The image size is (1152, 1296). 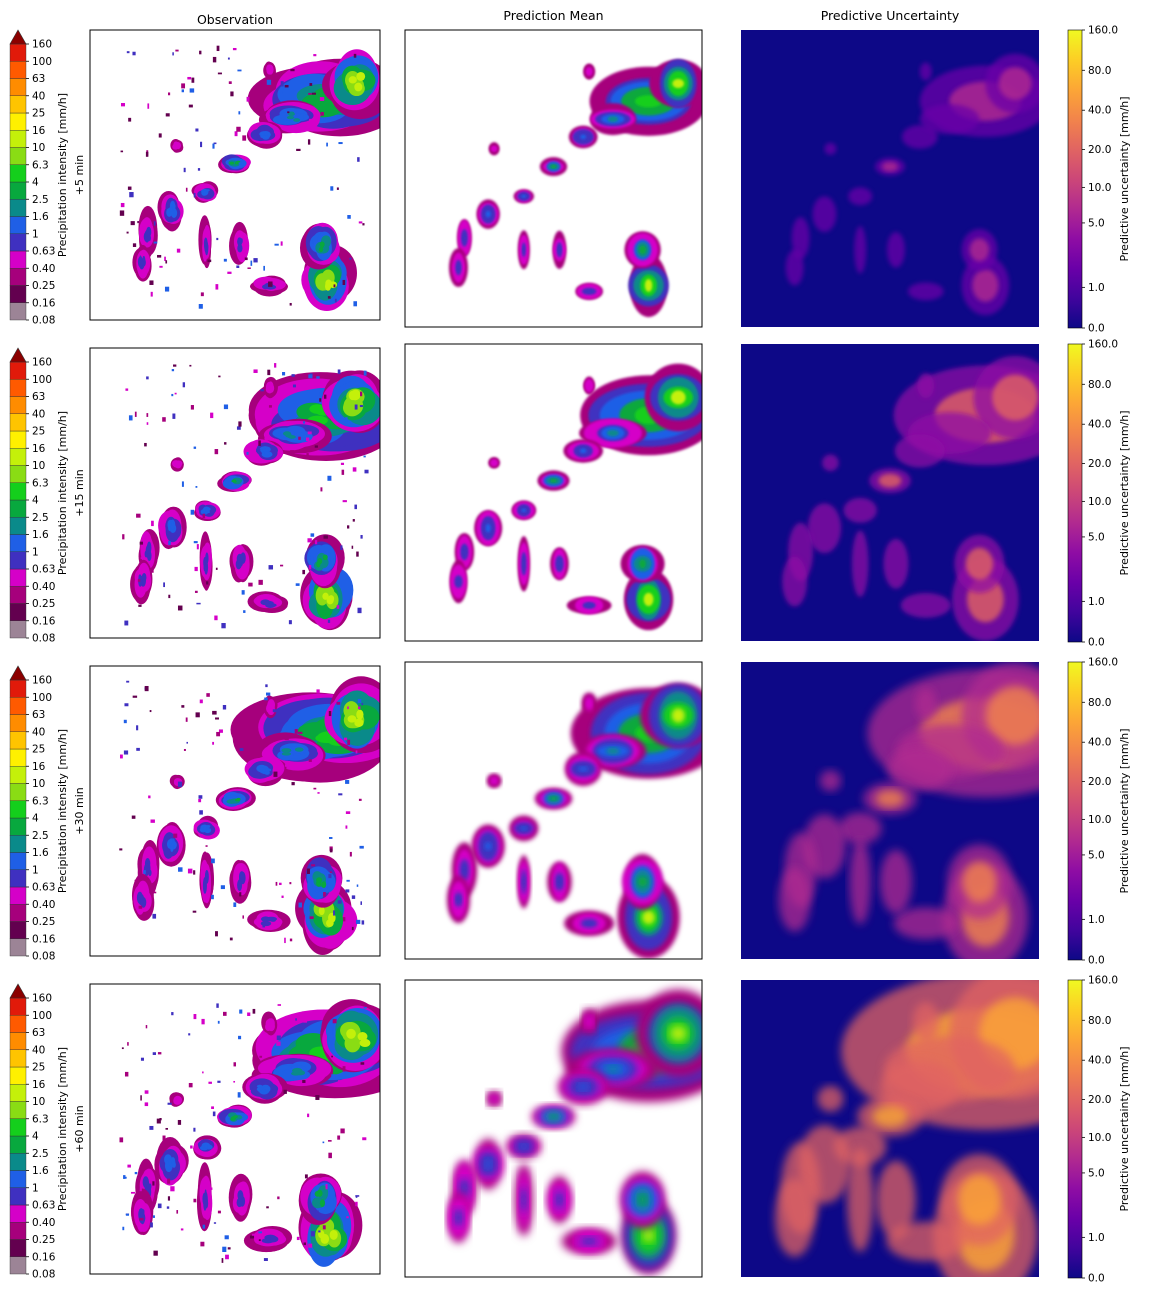 I want to click on row-lead-time: +15 min, so click(x=79, y=492).